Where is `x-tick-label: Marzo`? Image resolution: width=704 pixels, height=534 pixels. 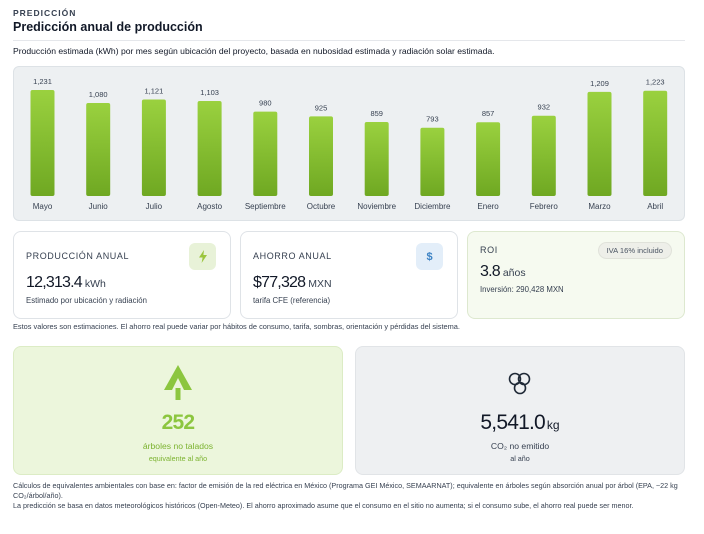
x-tick-label: Marzo is located at coordinates (599, 206).